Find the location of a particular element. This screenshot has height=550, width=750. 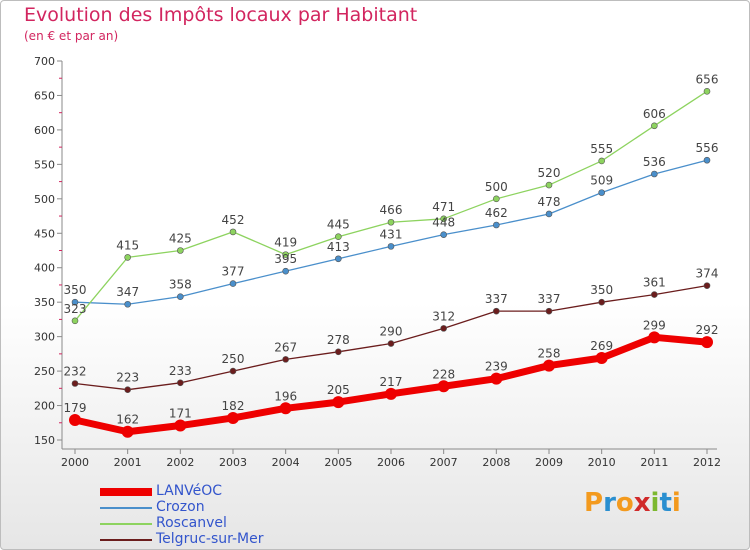

data-label: 228 is located at coordinates (443, 374).